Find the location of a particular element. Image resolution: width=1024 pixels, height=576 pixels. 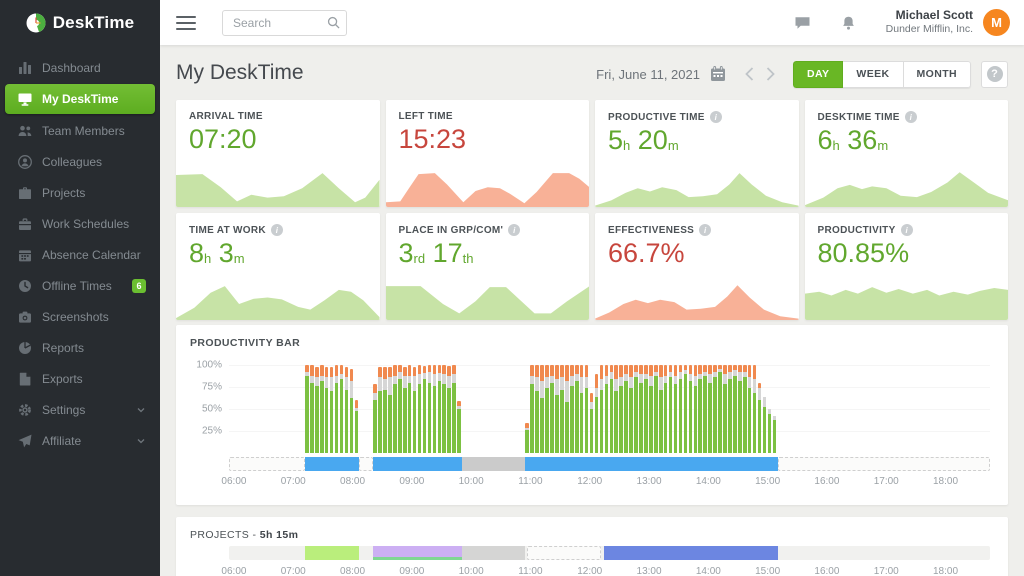

help-button: ? is located at coordinates (994, 74).